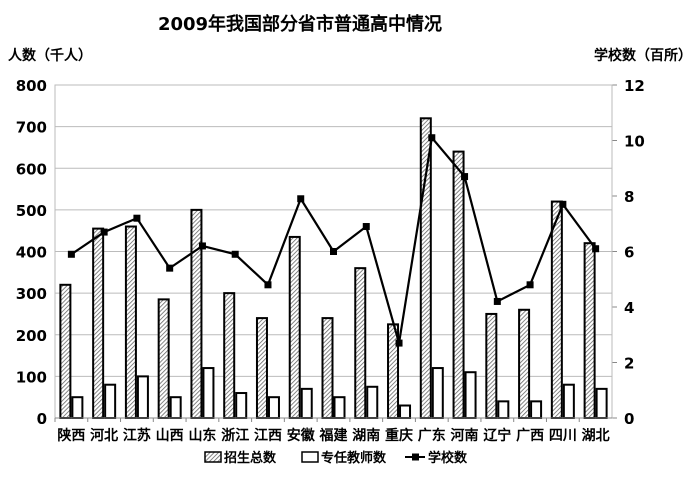 The width and height of the screenshot is (700, 486). I want to click on category-label: 广东, so click(432, 435).